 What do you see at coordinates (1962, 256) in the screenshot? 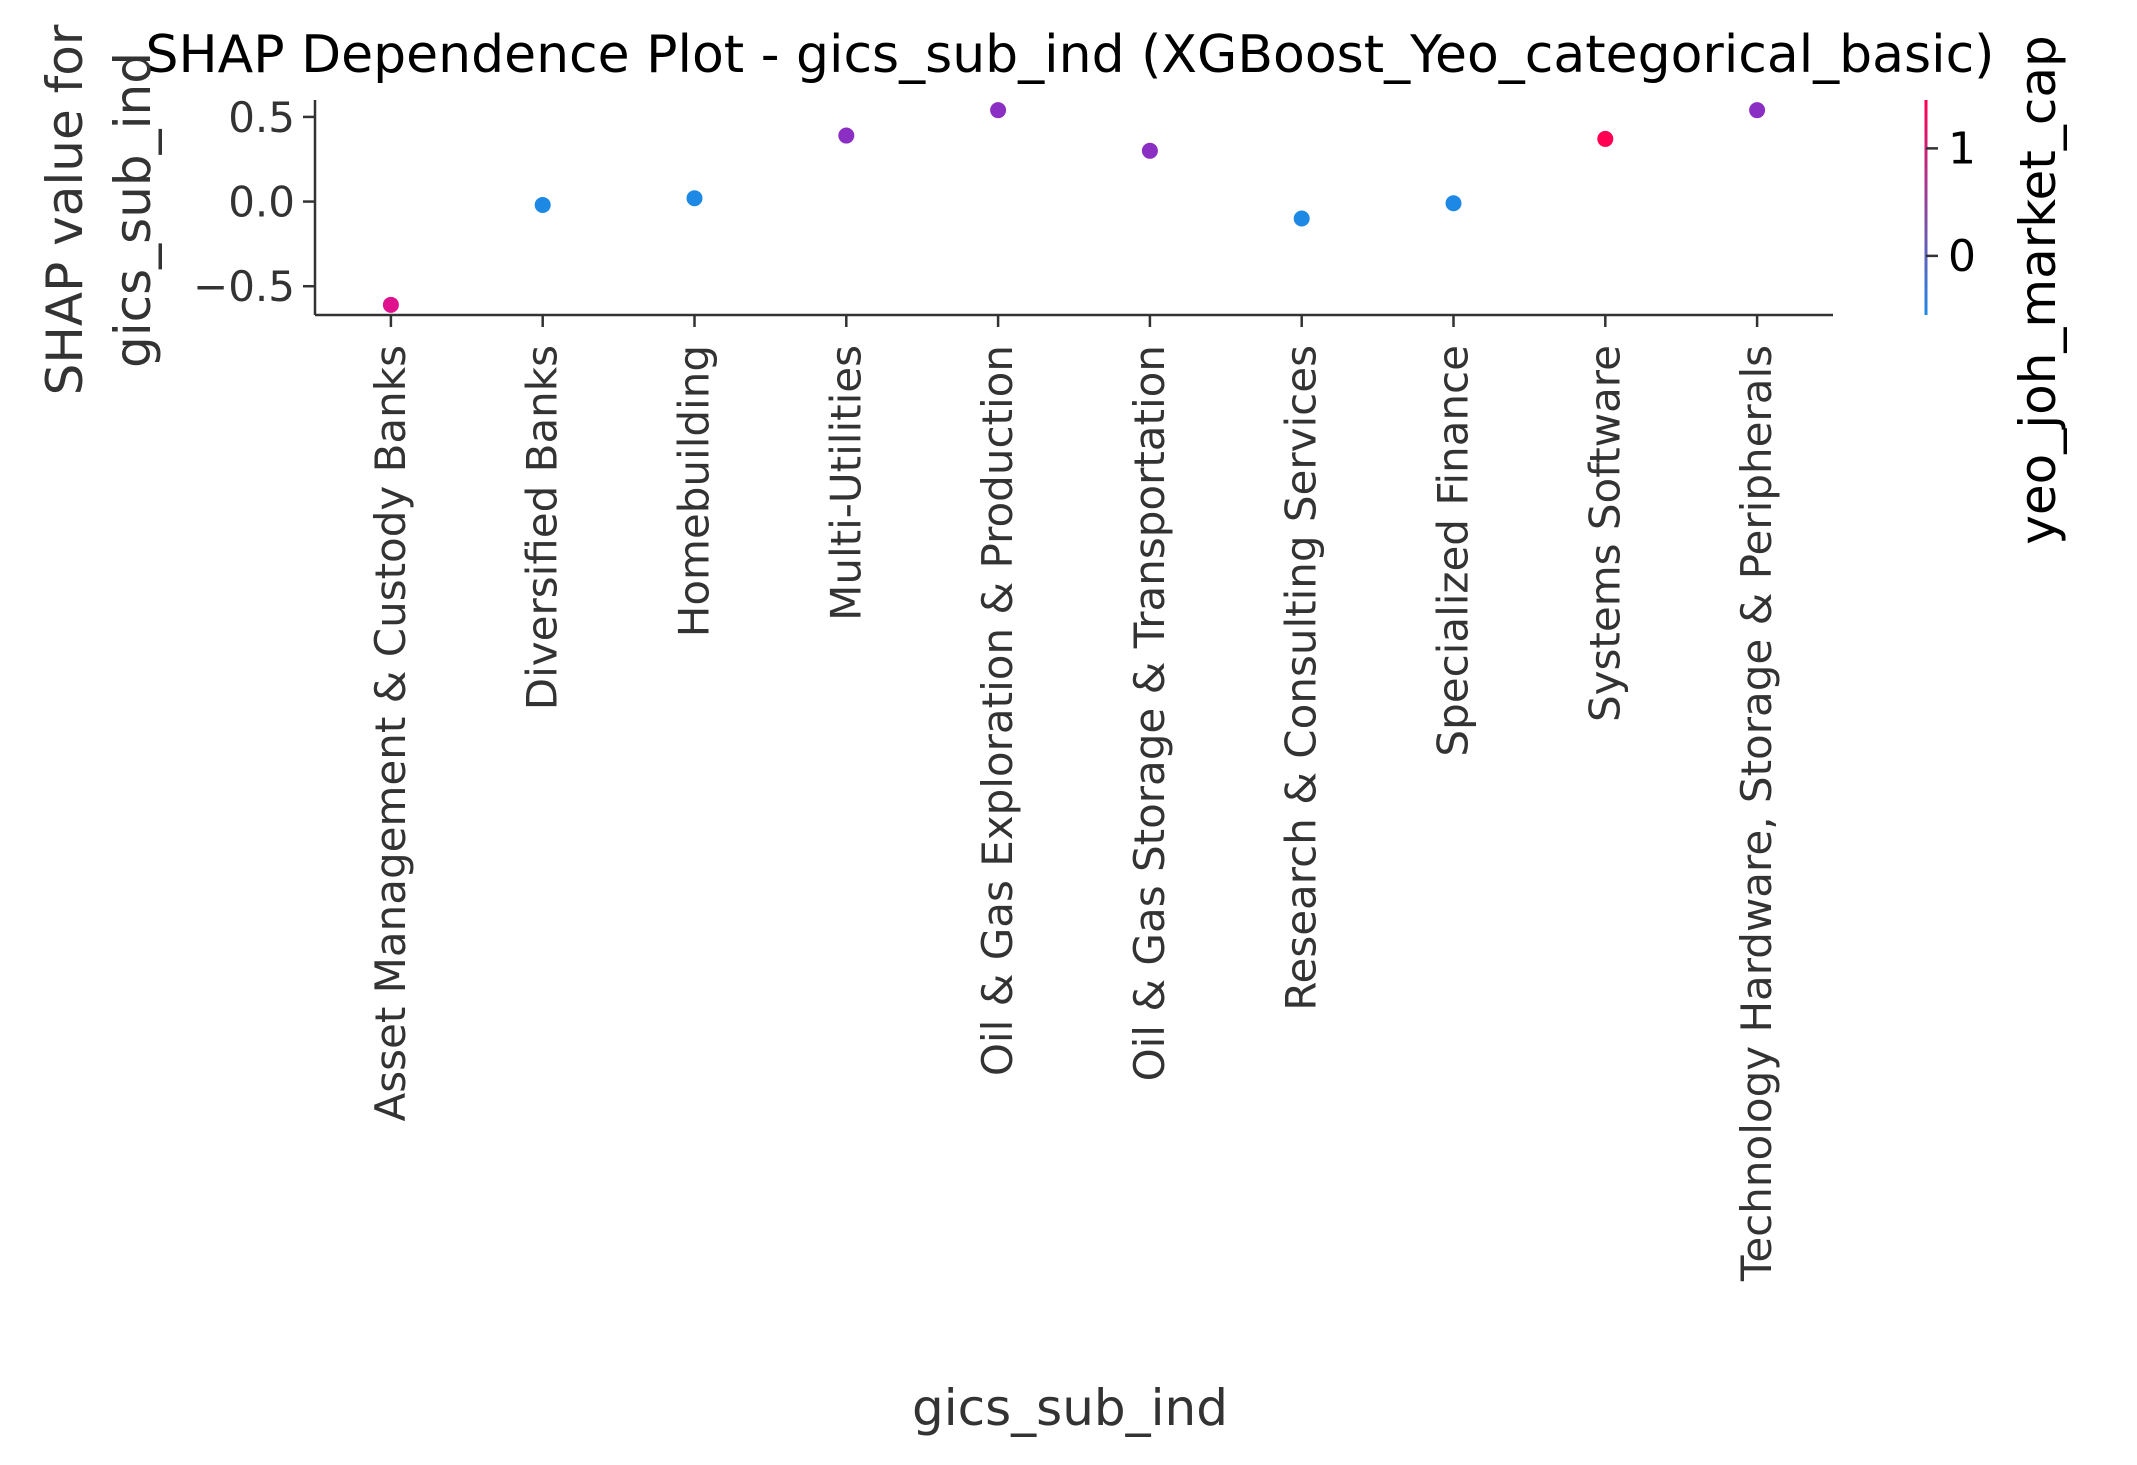
I see `colorbar-tick-label: 0` at bounding box center [1962, 256].